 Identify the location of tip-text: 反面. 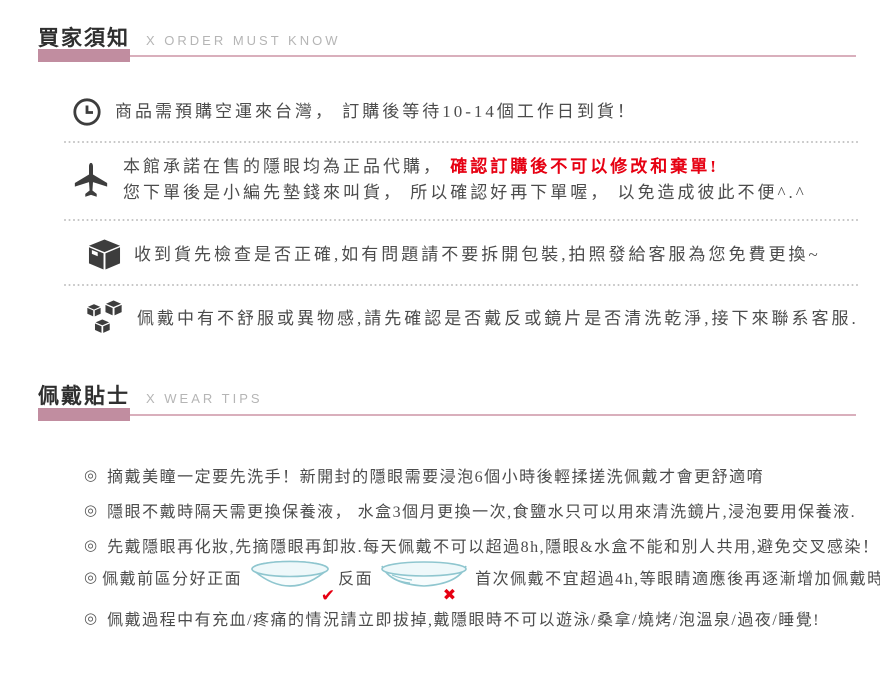
(356, 579).